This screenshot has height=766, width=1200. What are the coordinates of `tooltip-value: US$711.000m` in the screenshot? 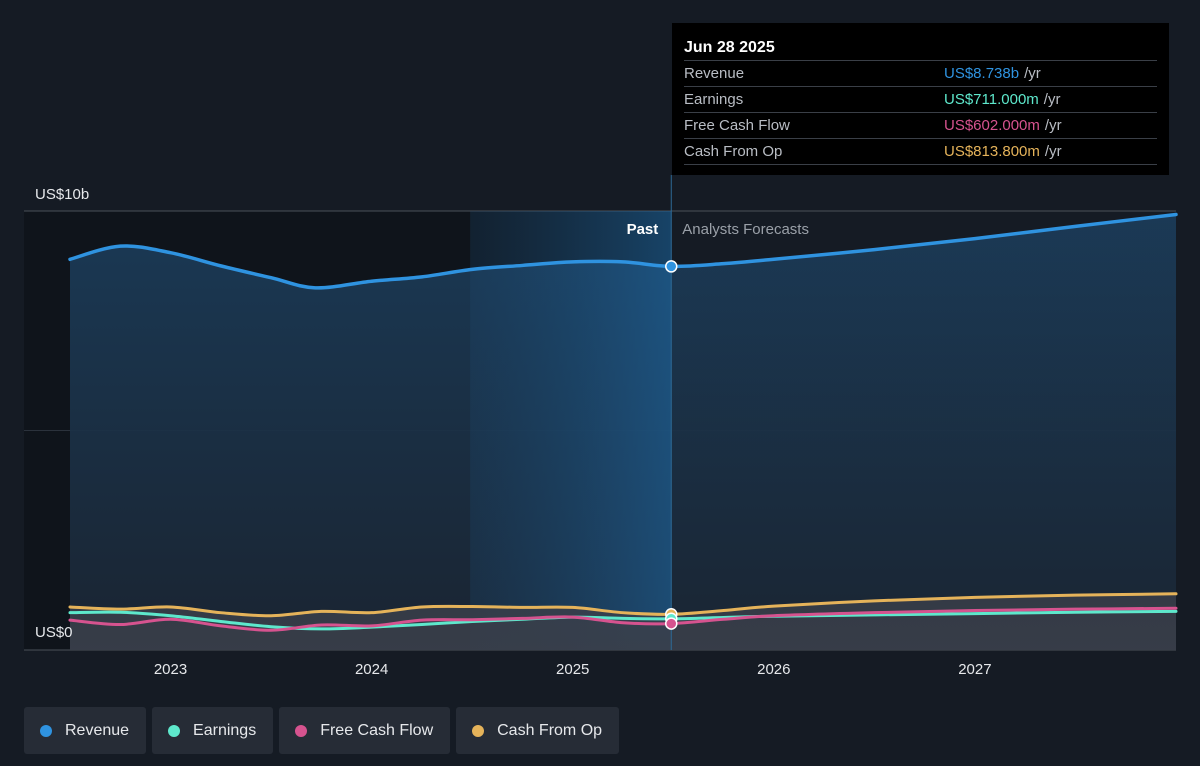 It's located at (991, 99).